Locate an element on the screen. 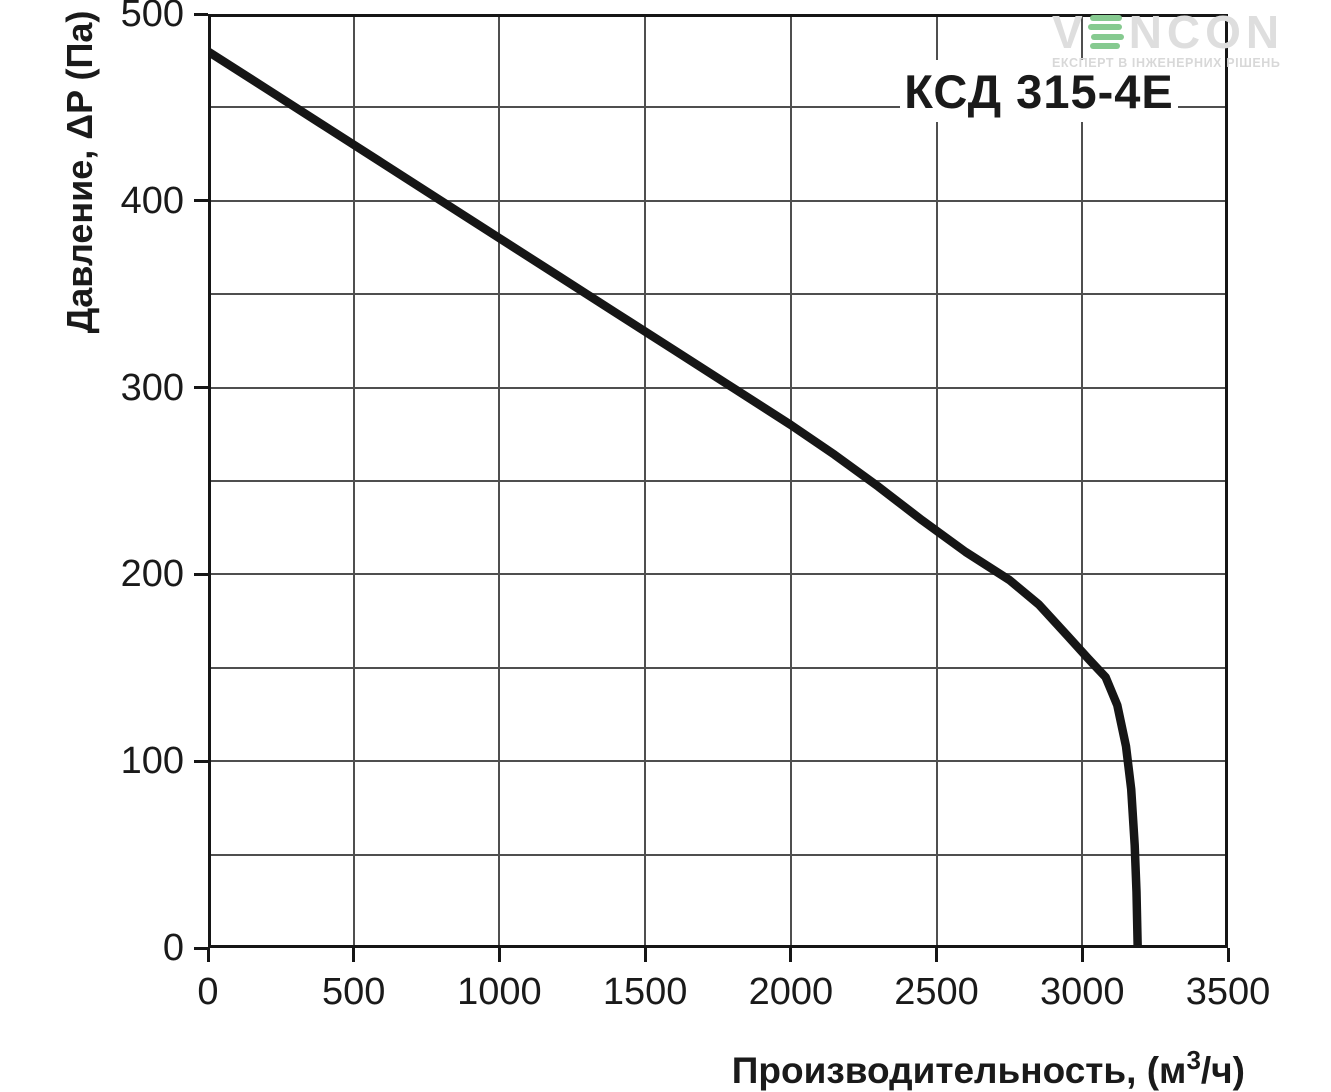 This screenshot has width=1331, height=1092. x-axis-label-sup: 3 is located at coordinates (1193, 1060).